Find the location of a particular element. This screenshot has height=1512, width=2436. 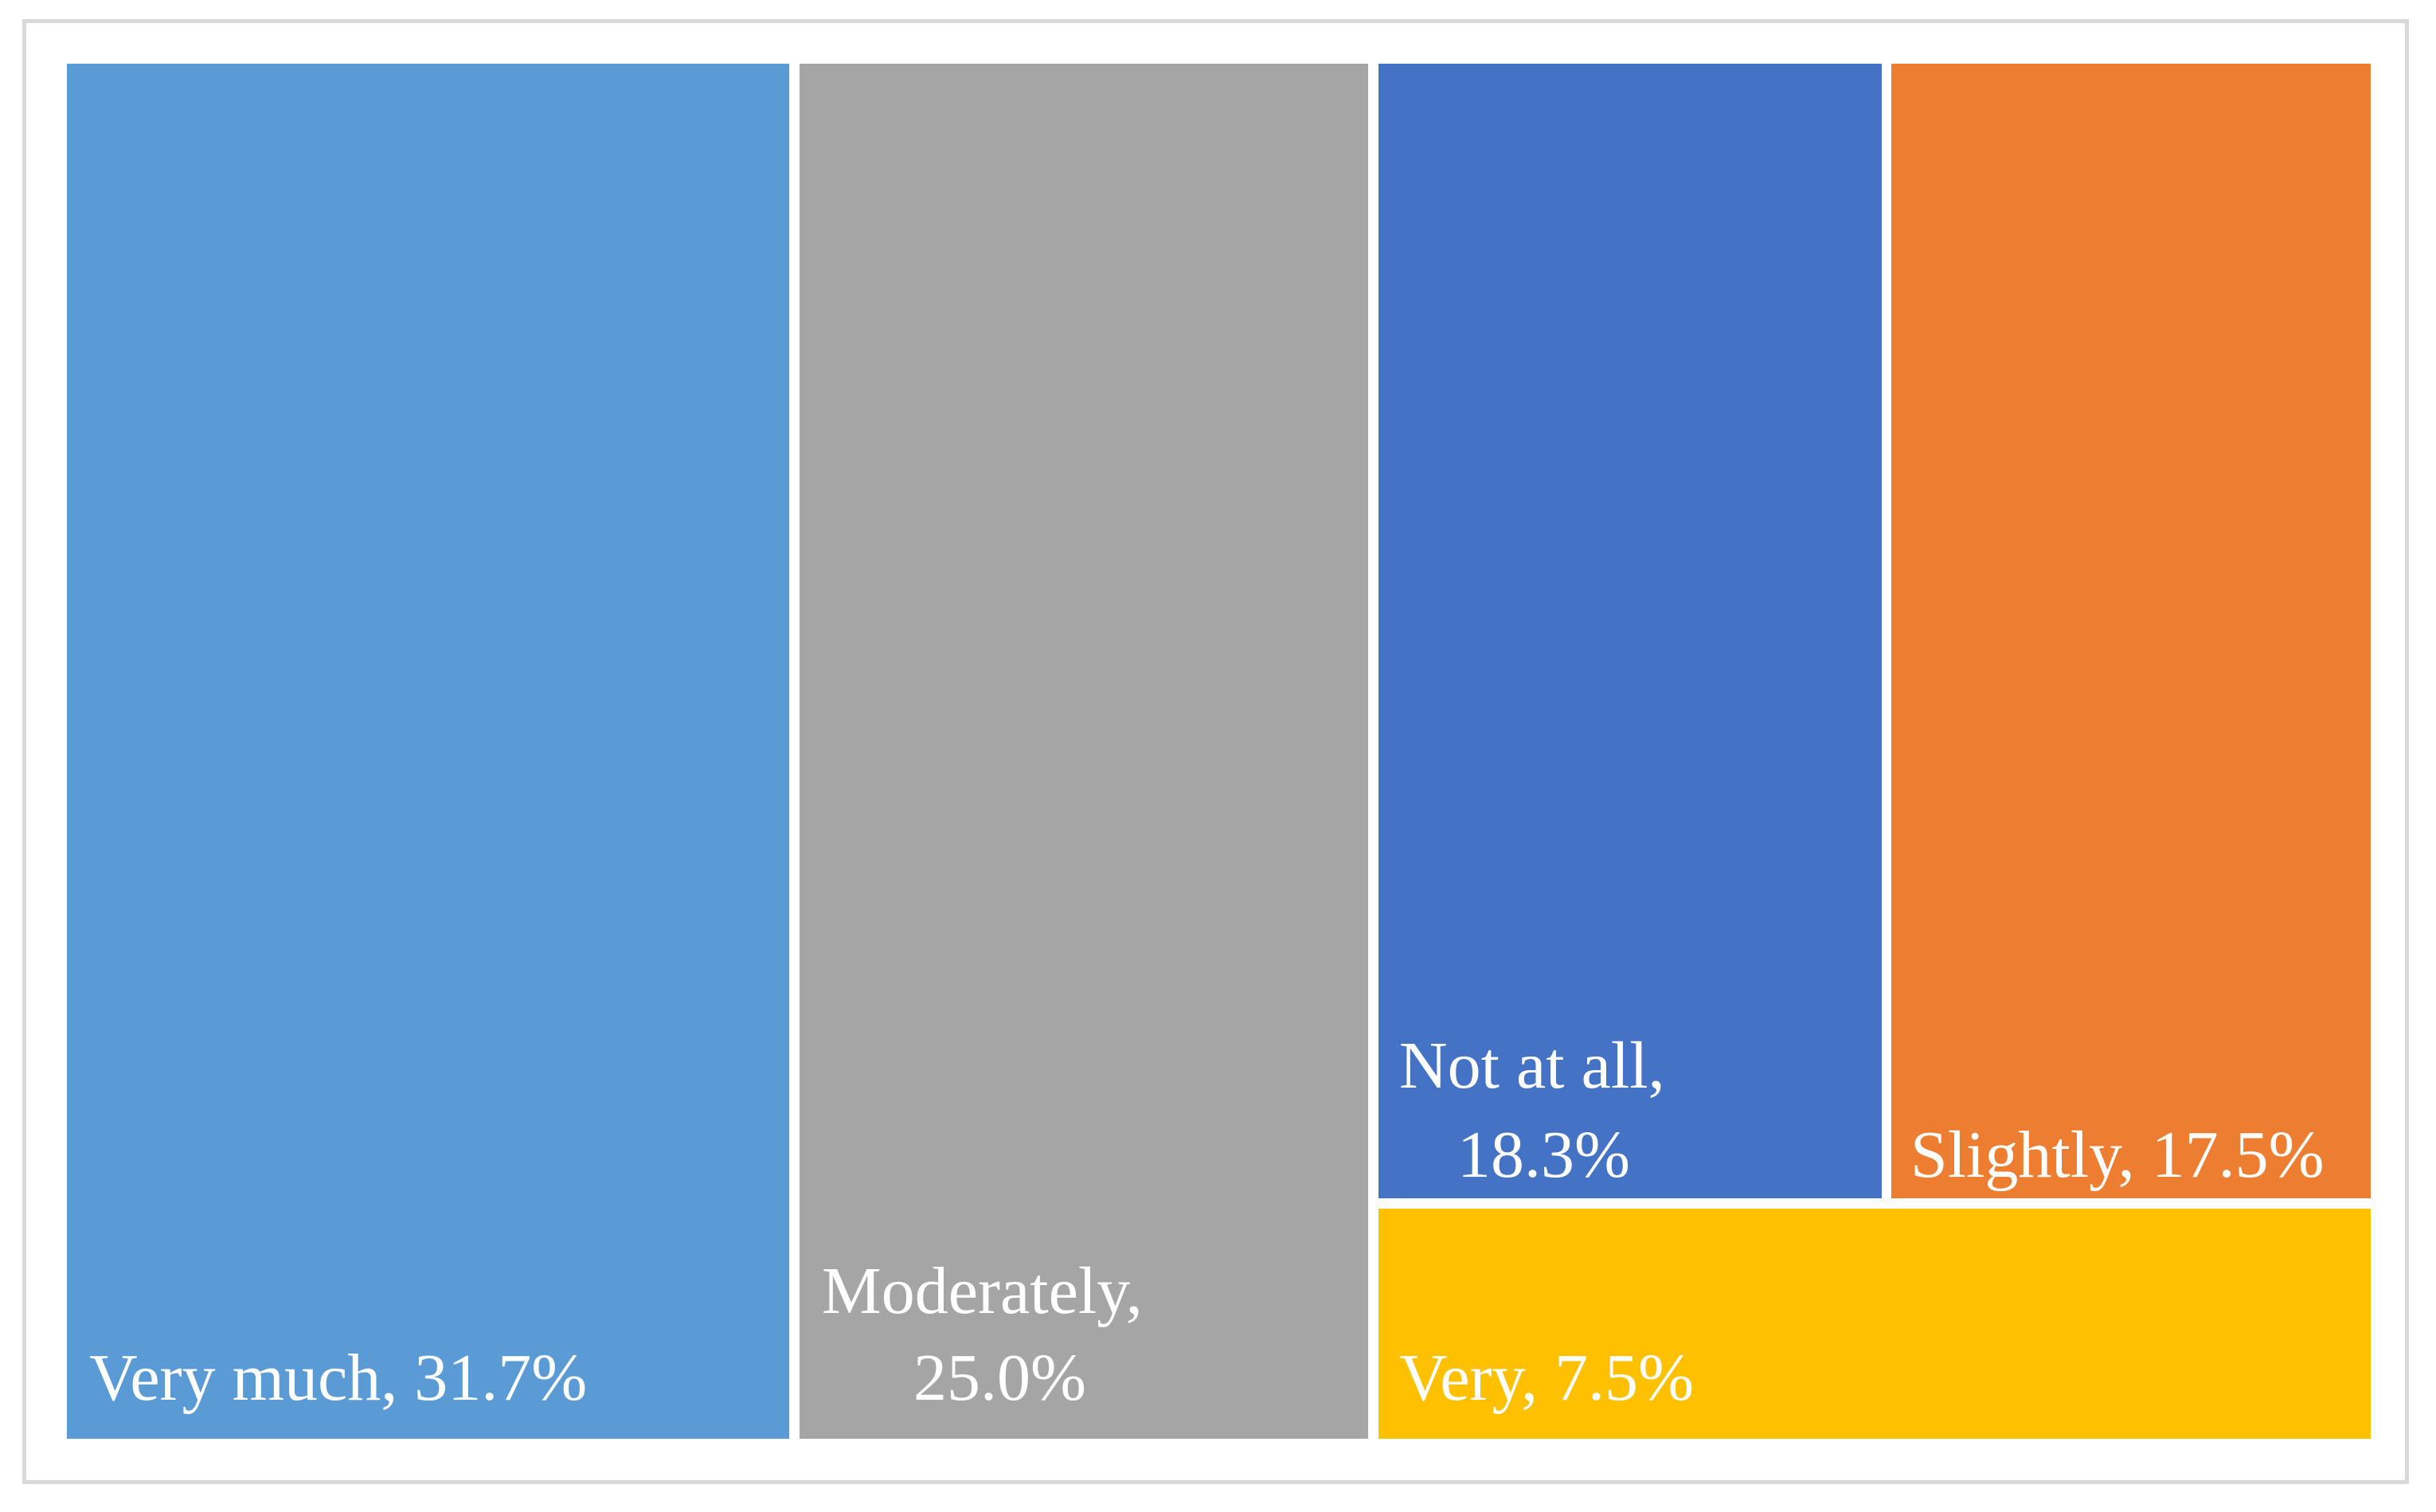

tile-very: Very, 7.5% is located at coordinates (1875, 1324).